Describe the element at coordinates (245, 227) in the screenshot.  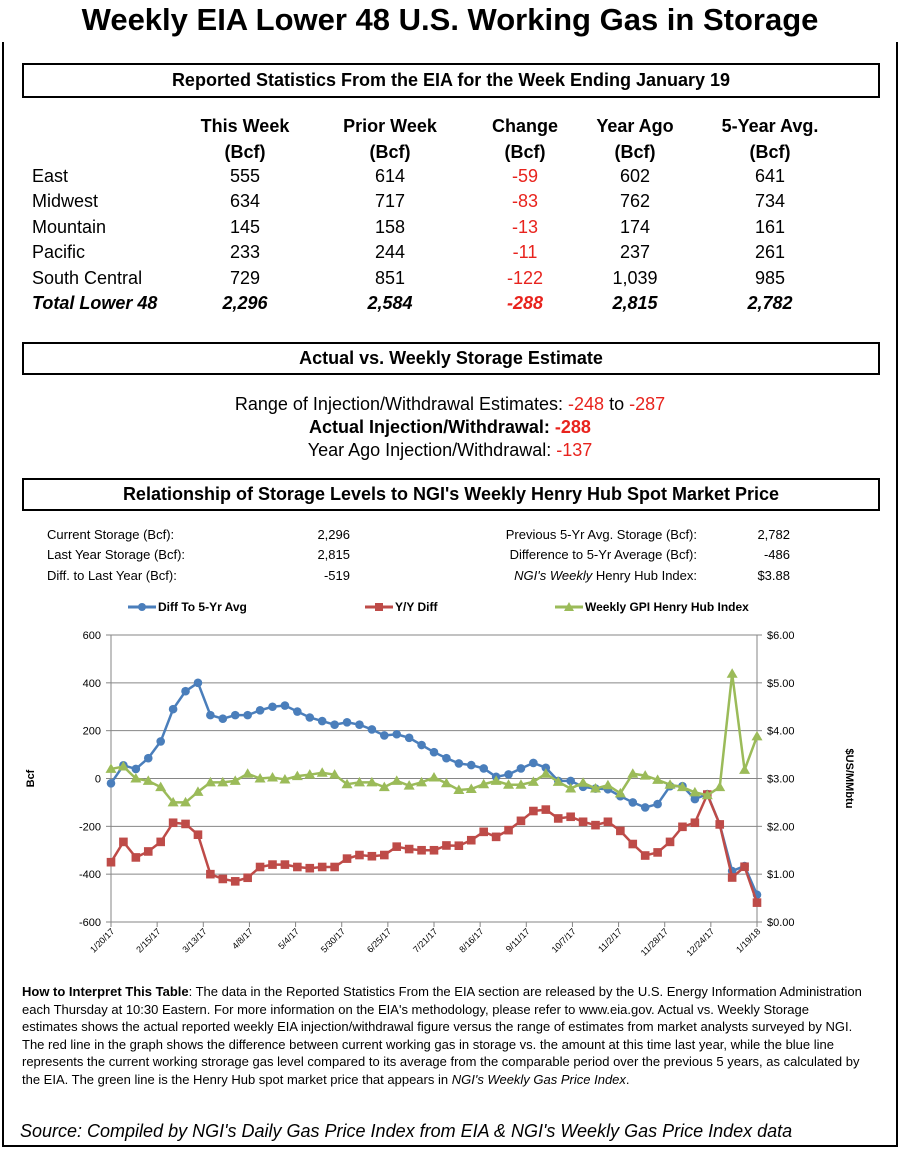
I see `table-cell: 145` at that location.